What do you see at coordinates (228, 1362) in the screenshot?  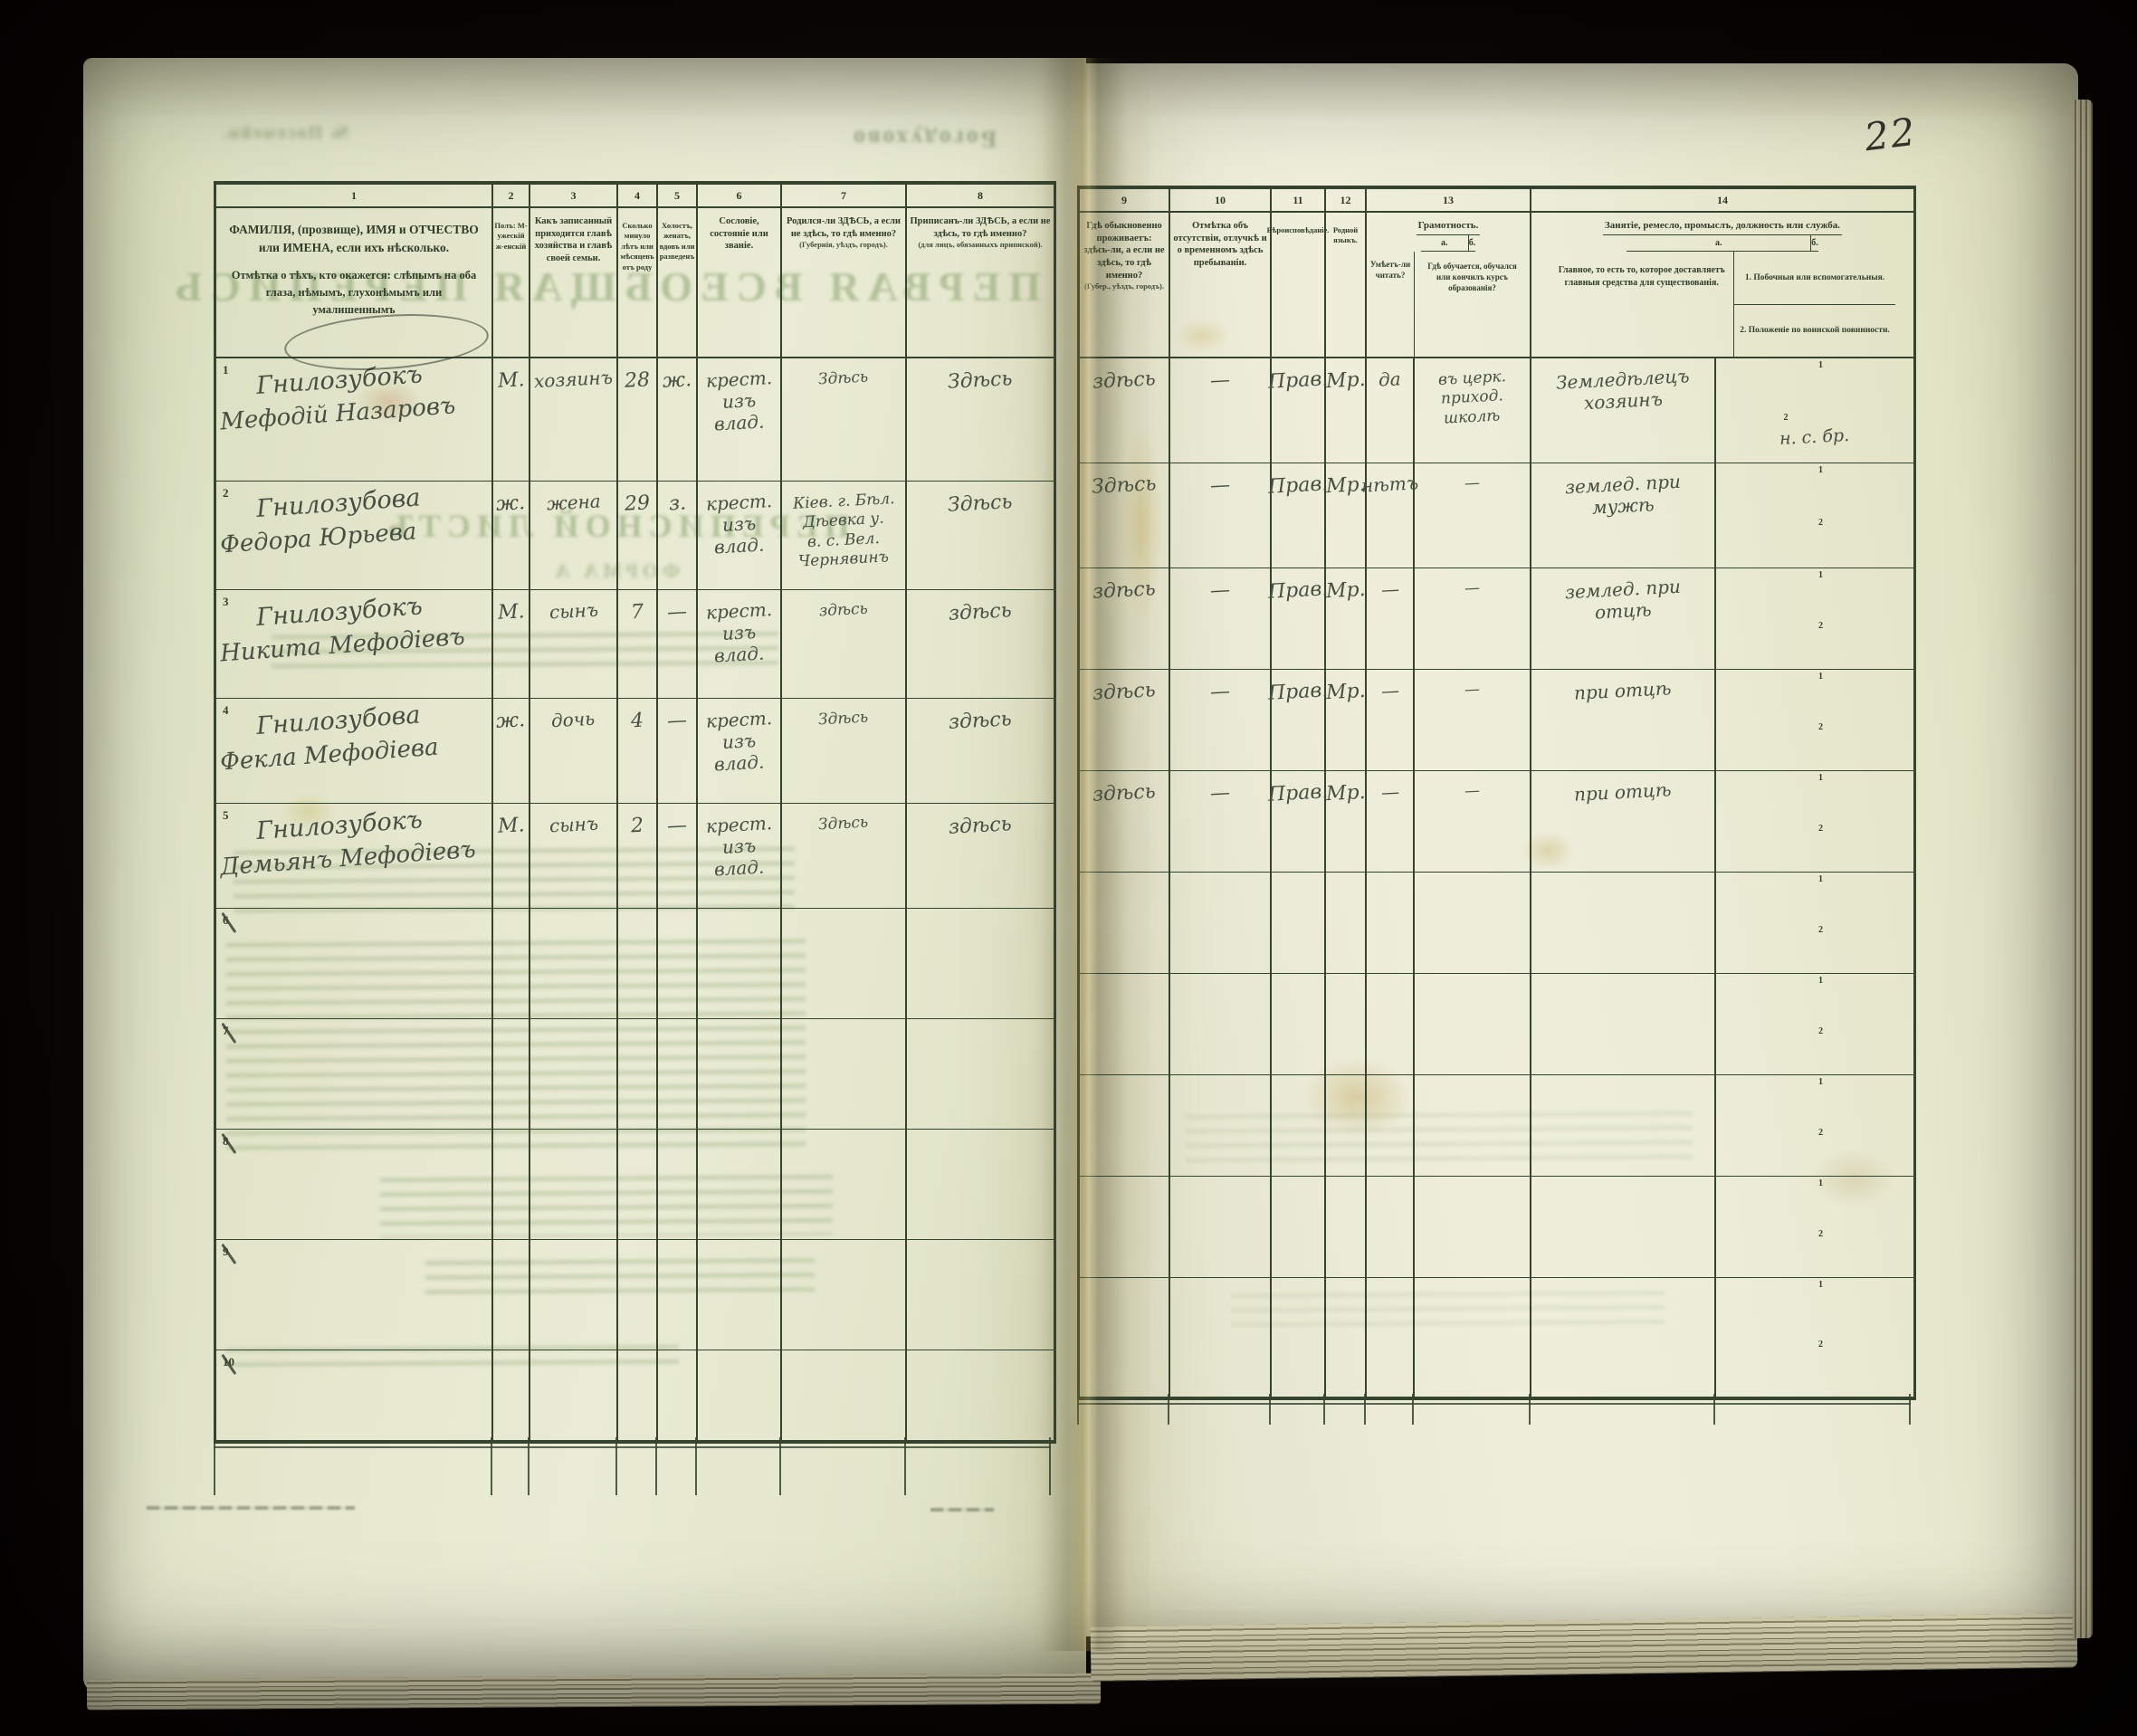 I see `row-number: 10` at bounding box center [228, 1362].